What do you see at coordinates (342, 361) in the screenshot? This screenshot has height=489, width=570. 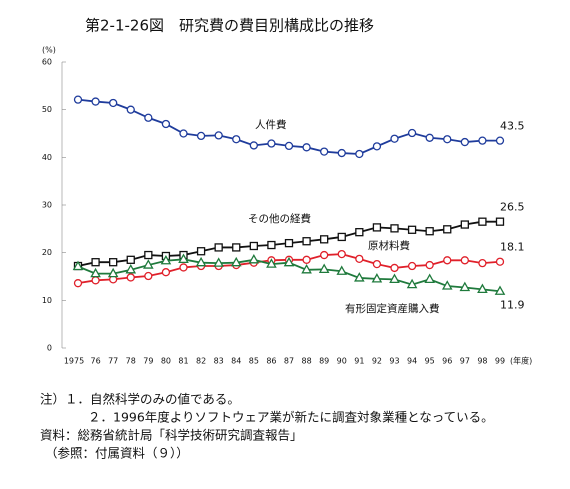 I see `x-tick-label: 90` at bounding box center [342, 361].